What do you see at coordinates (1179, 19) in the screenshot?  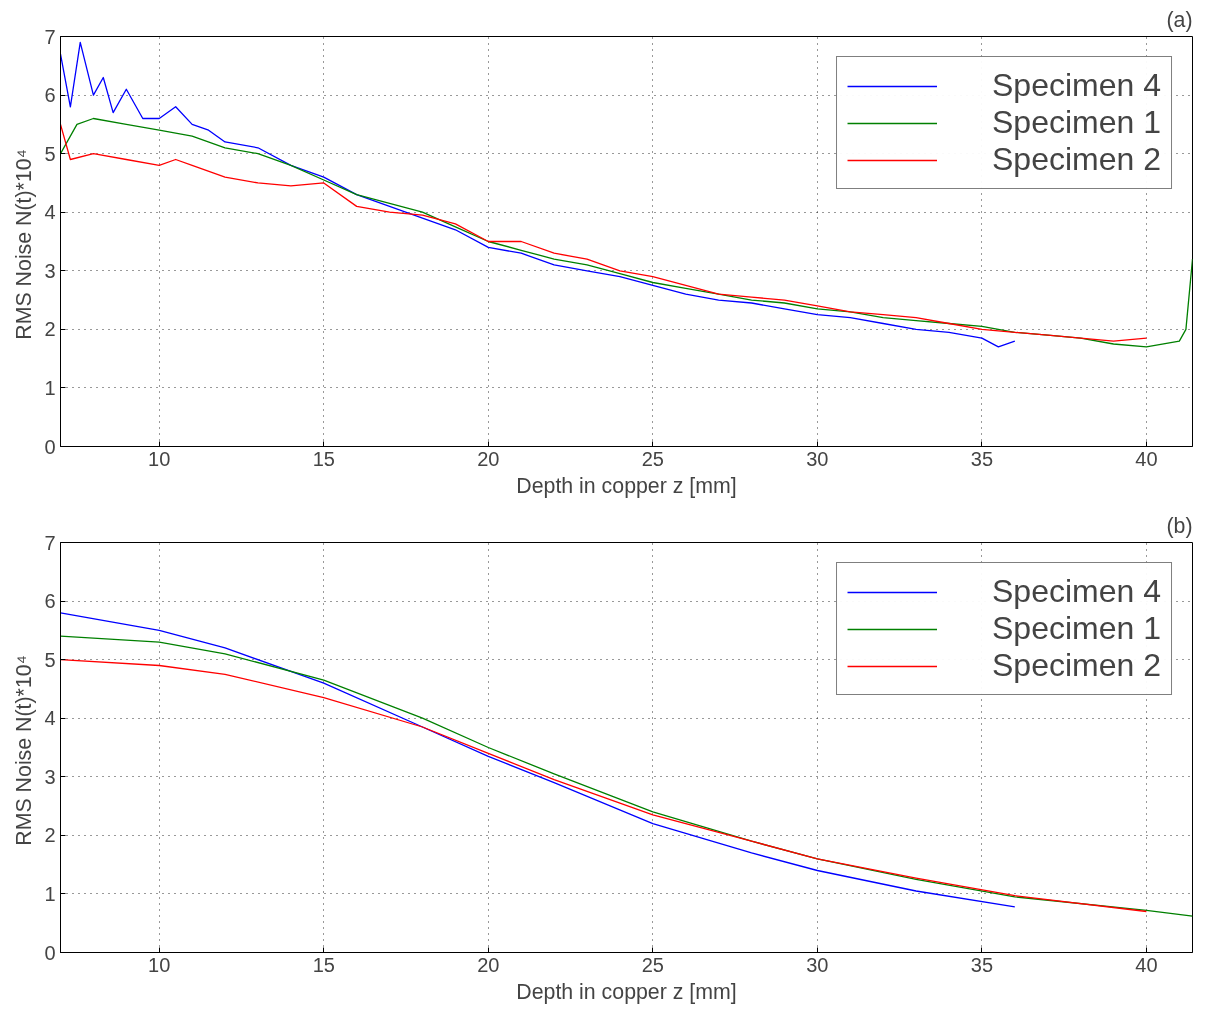 I see `text: (a)` at bounding box center [1179, 19].